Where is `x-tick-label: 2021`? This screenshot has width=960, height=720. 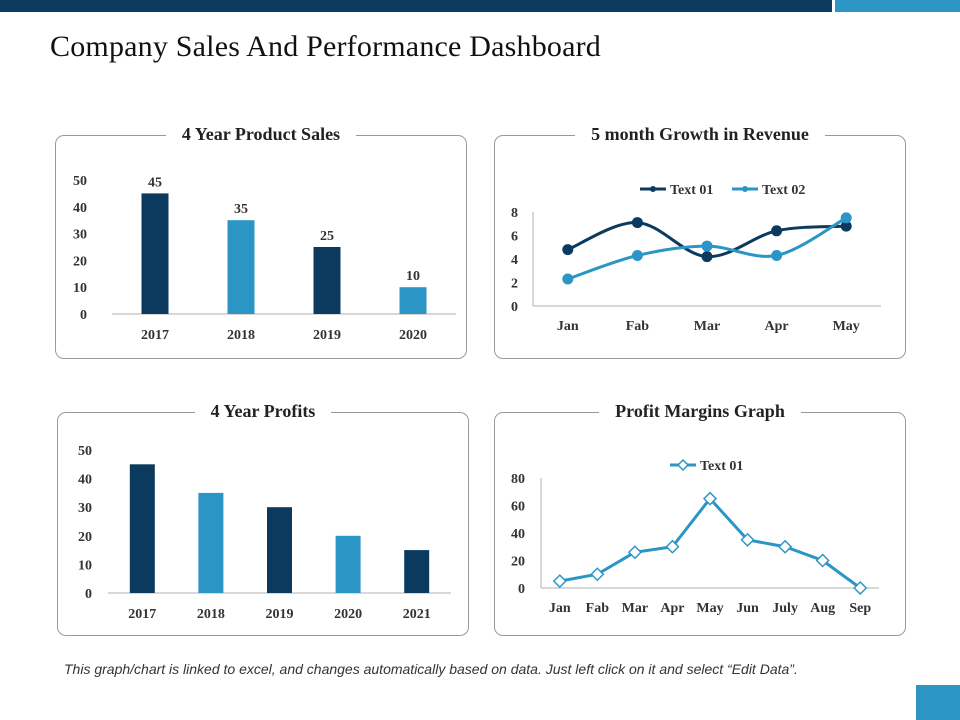
x-tick-label: 2021 is located at coordinates (417, 614).